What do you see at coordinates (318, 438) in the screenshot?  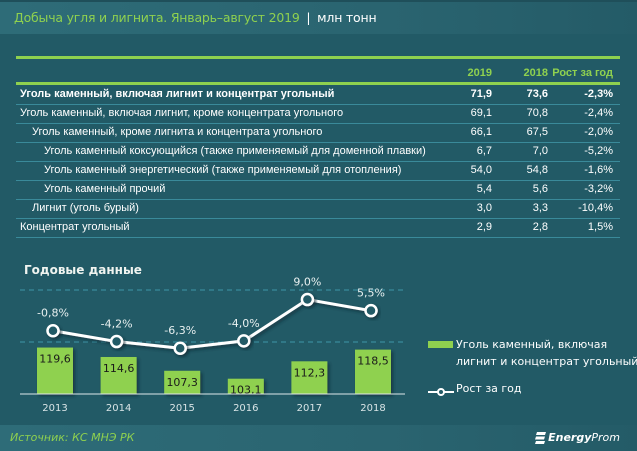 I see `footer-bar: Источник: КС МНЭ РК EnergyProm` at bounding box center [318, 438].